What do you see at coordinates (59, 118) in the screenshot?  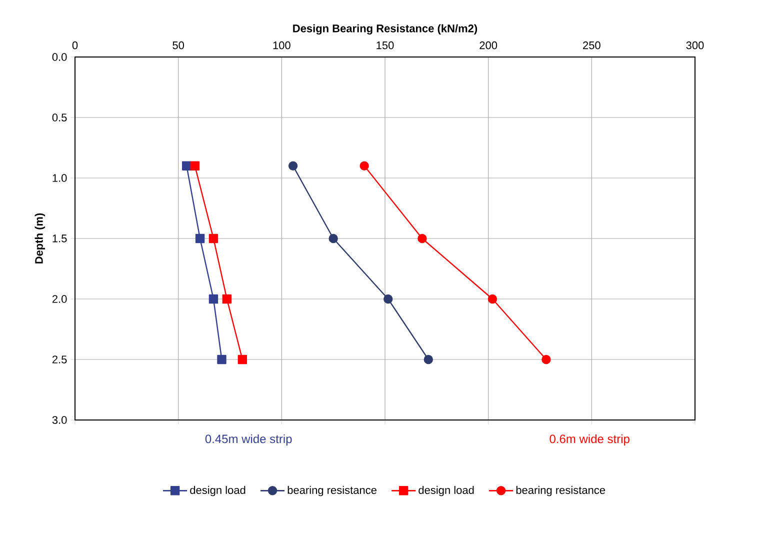 I see `y-tick-label: 0.5` at bounding box center [59, 118].